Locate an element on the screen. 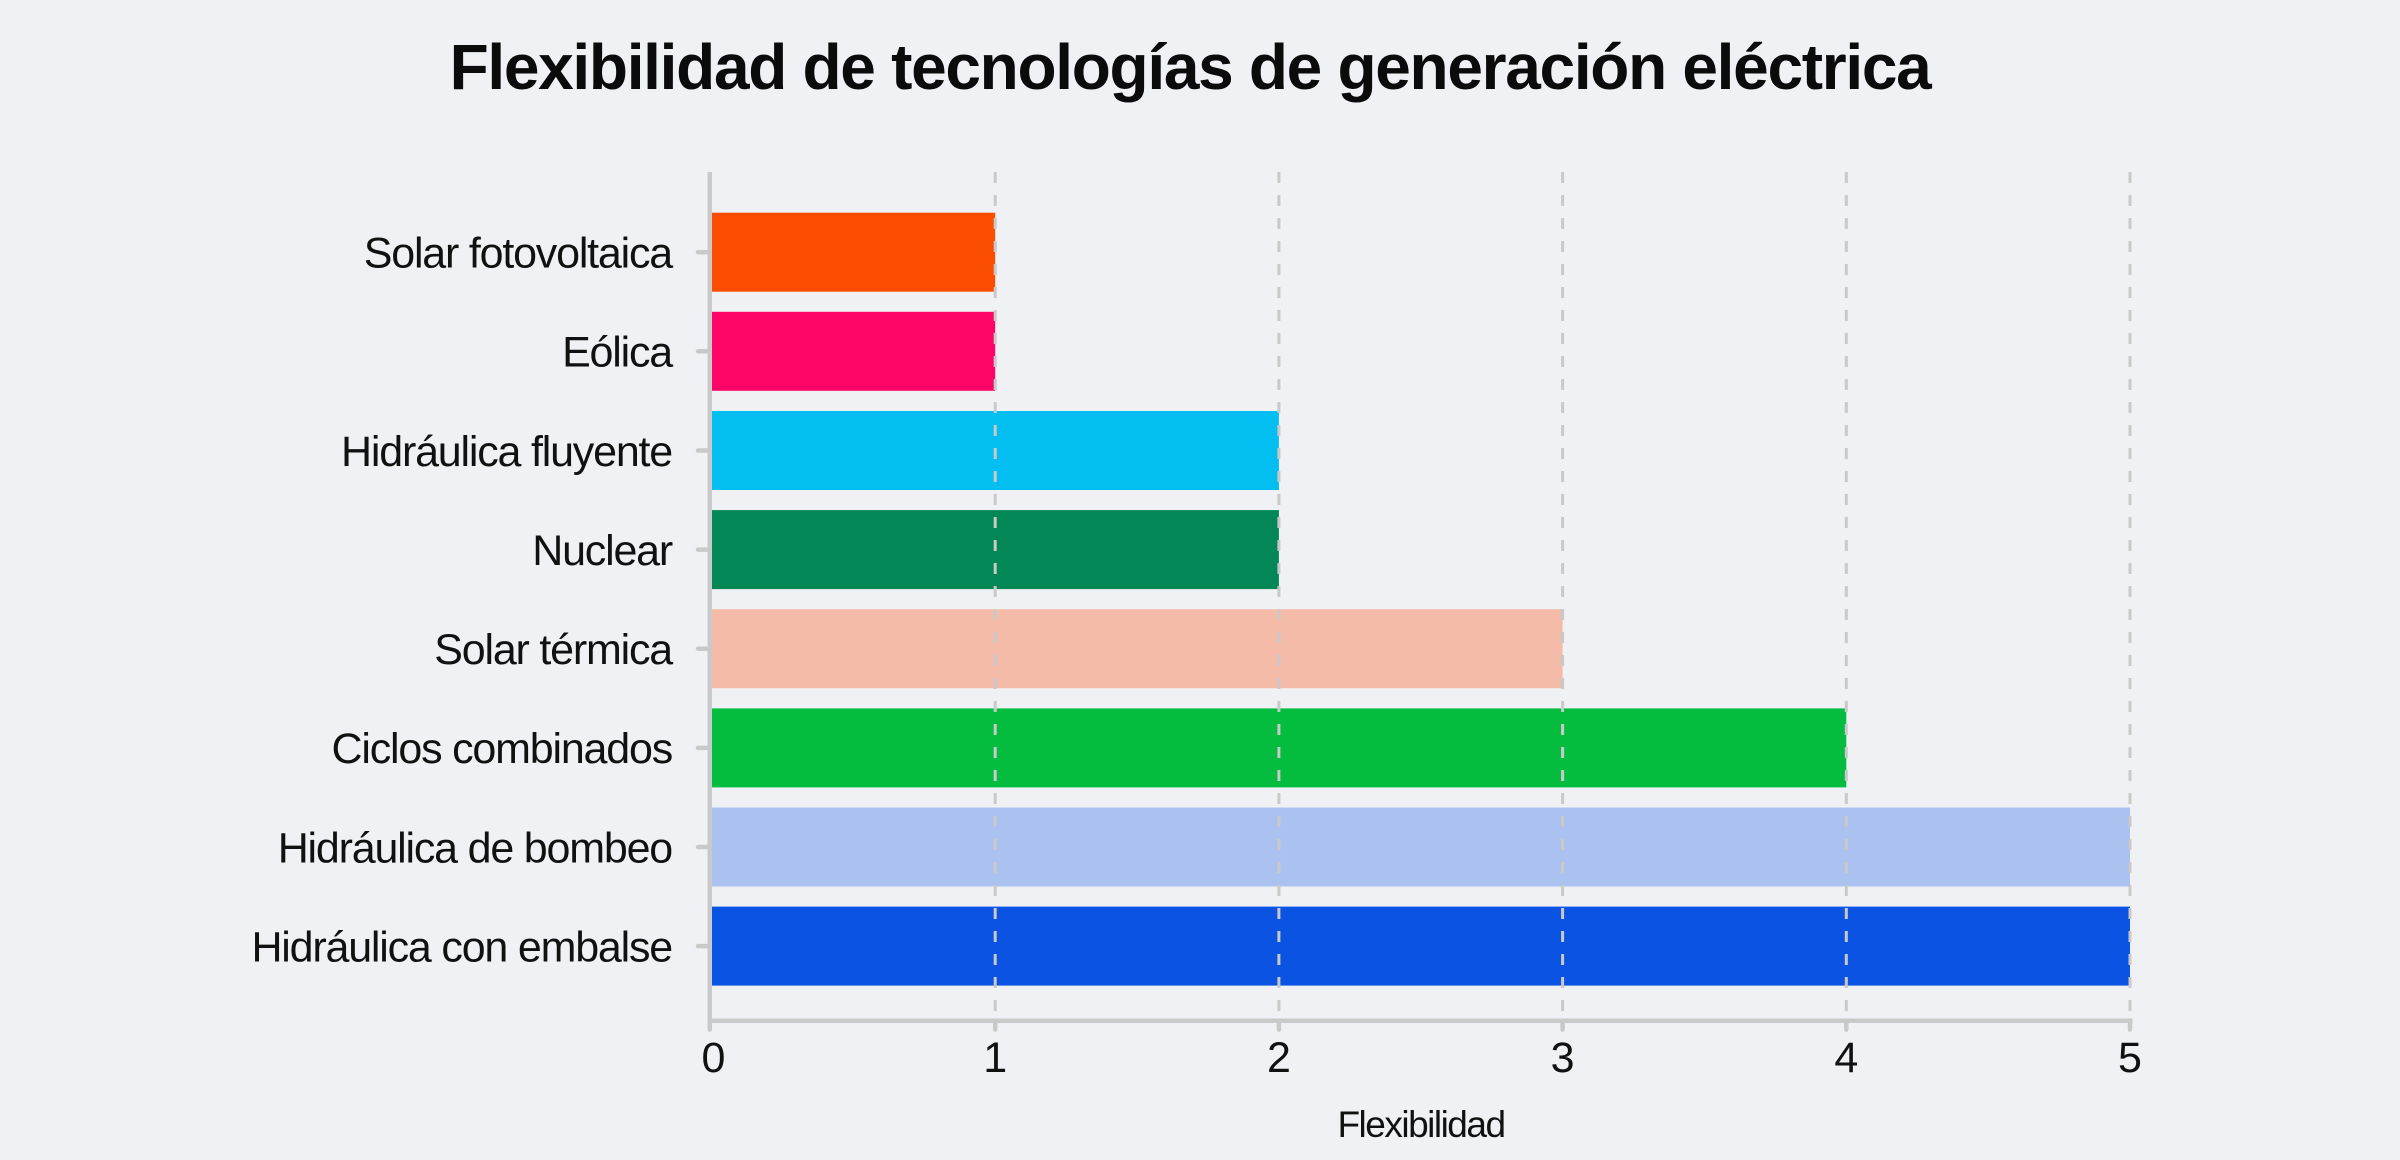 This screenshot has width=2400, height=1160. svg-text: Solar fotovoltaica is located at coordinates (519, 254).